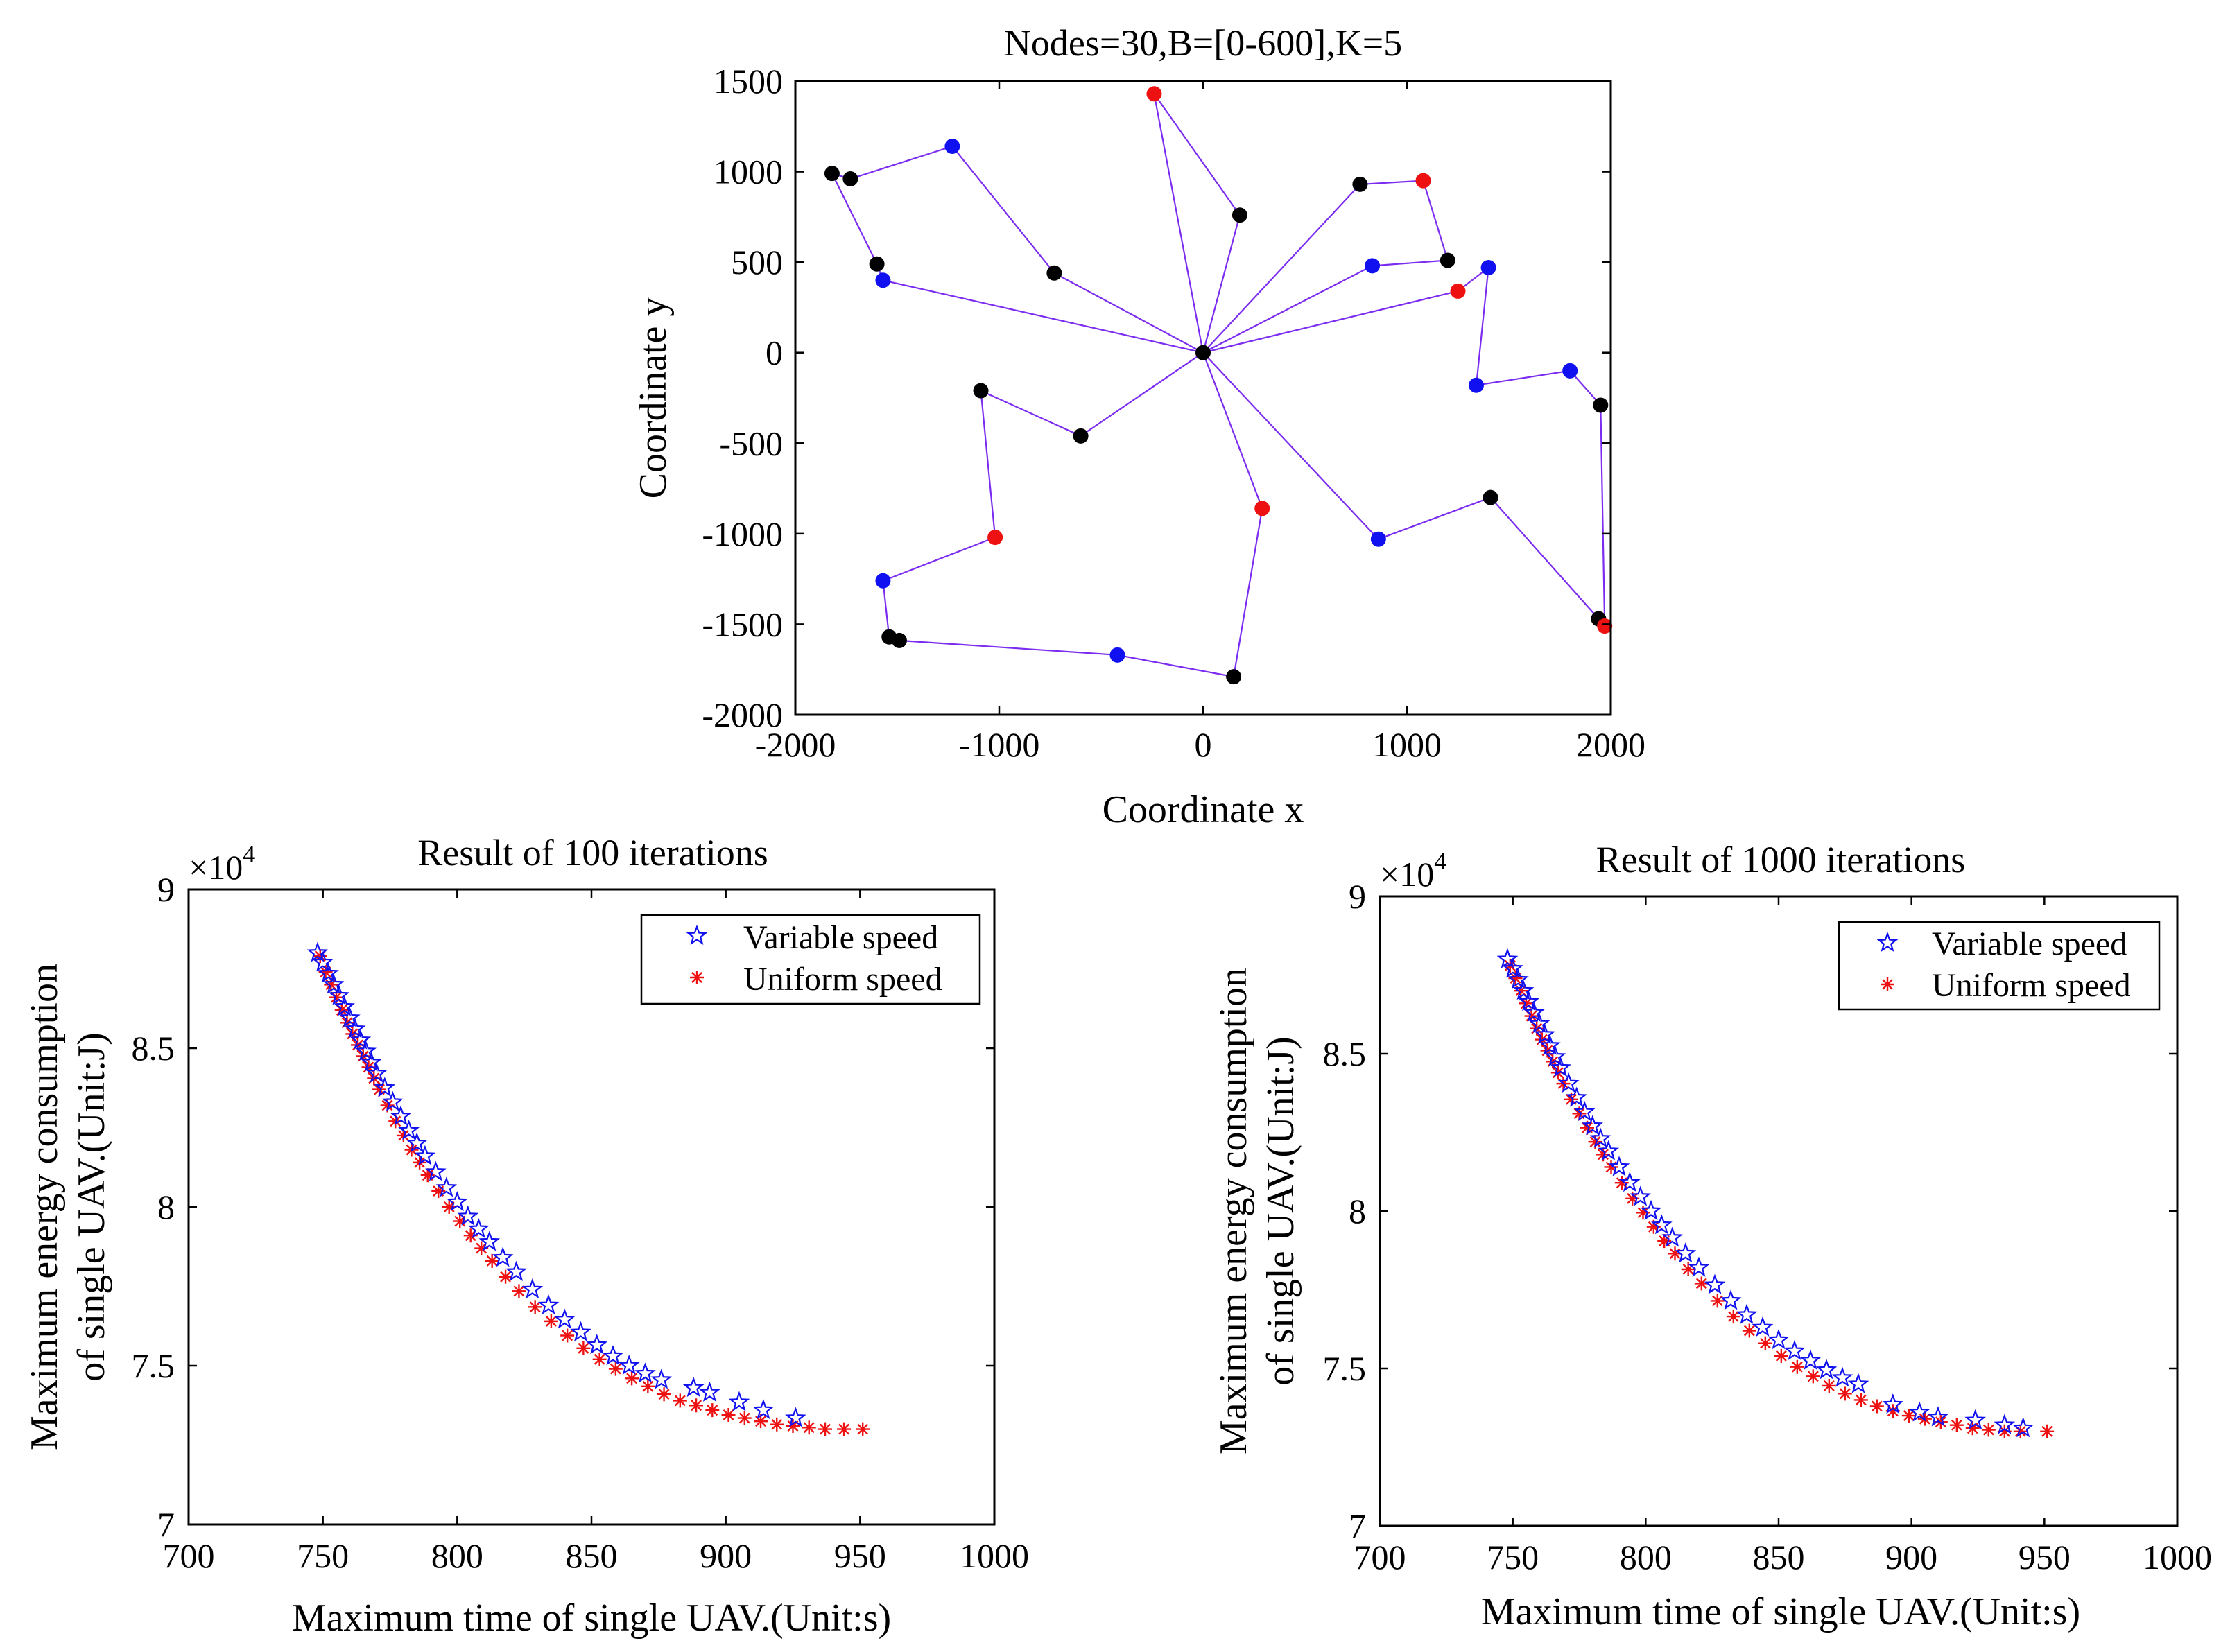 The image size is (2221, 1652). I want to click on legend-box, so click(2000, 966).